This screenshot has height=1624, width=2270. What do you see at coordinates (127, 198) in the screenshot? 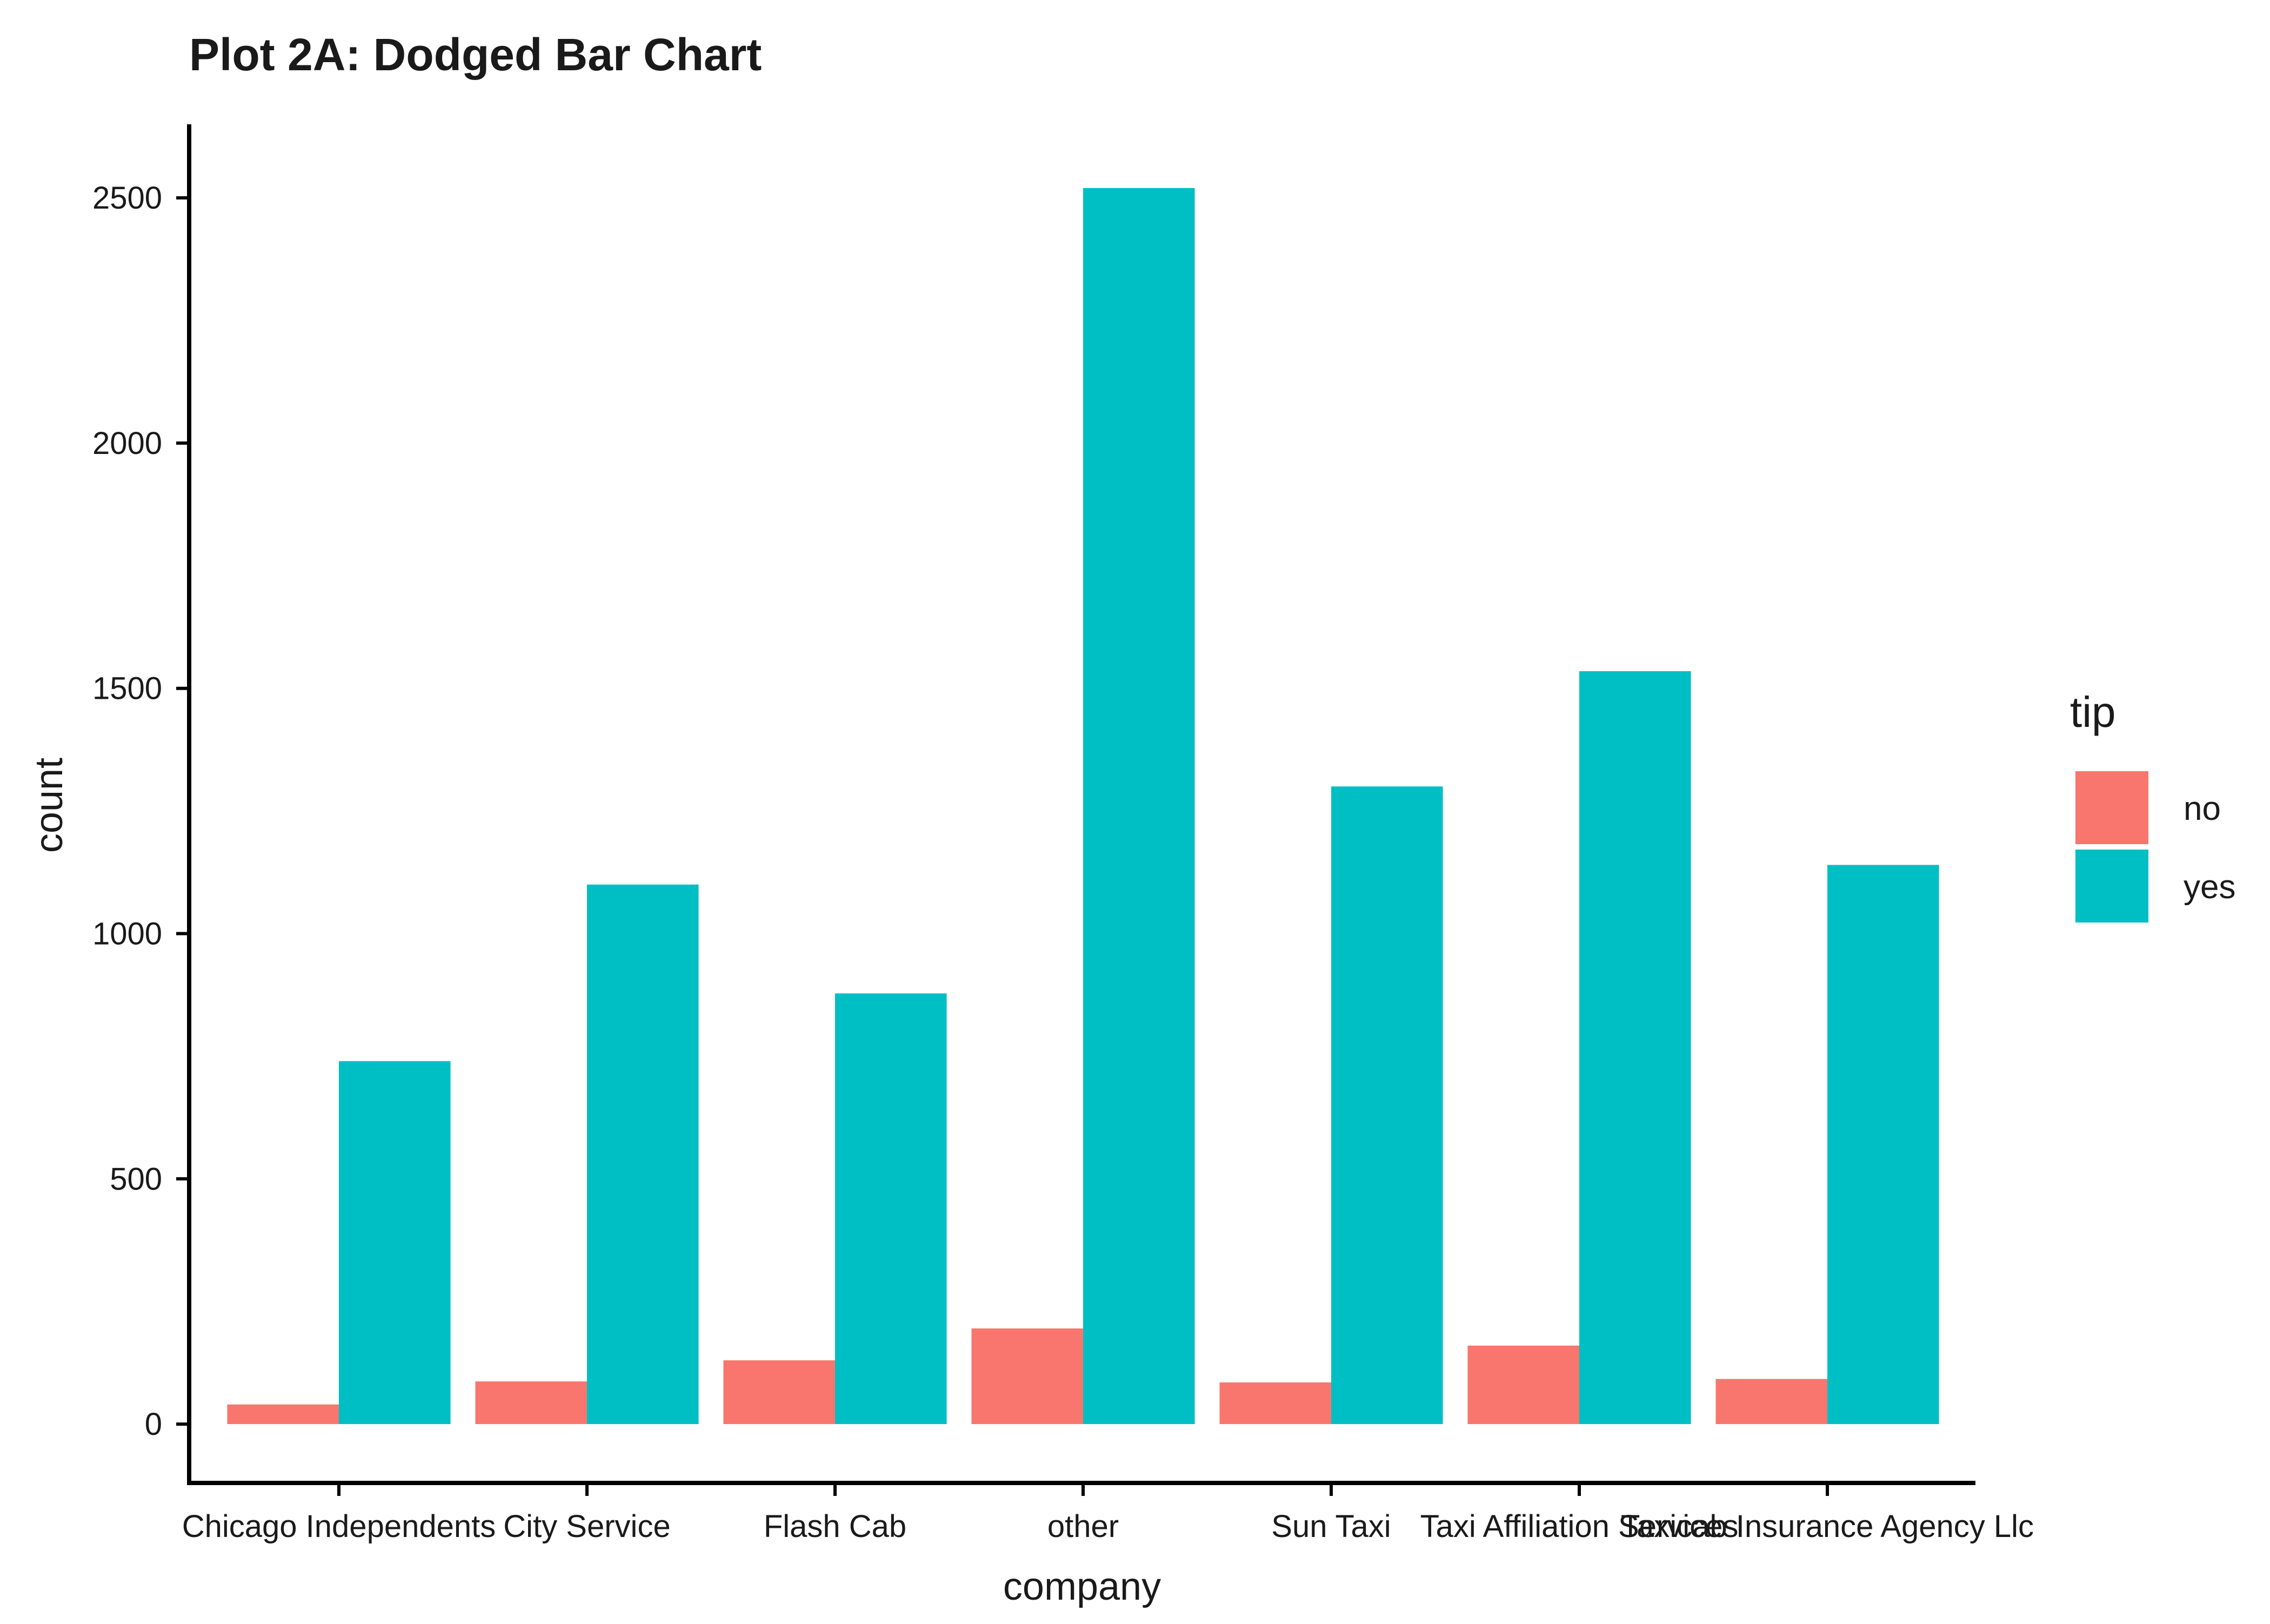
I see `y-tick-label-5: 2500` at bounding box center [127, 198].